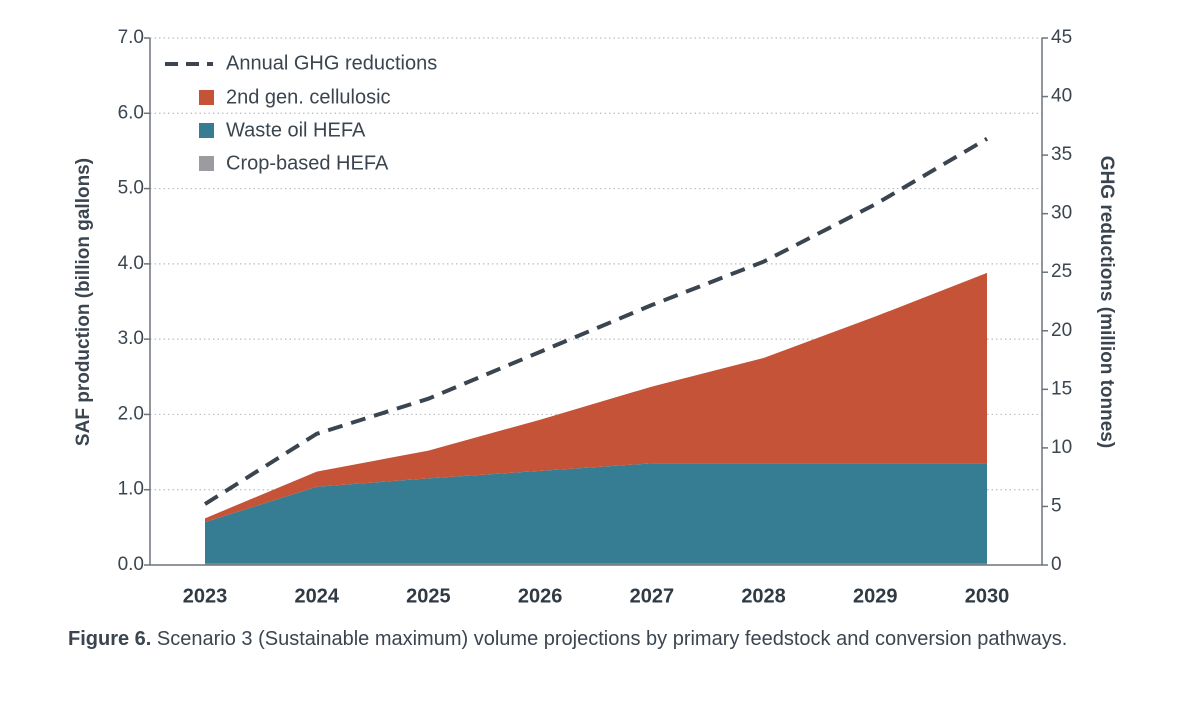 Image resolution: width=1204 pixels, height=716 pixels. What do you see at coordinates (131, 489) in the screenshot?
I see `left-tick-label: 1.0` at bounding box center [131, 489].